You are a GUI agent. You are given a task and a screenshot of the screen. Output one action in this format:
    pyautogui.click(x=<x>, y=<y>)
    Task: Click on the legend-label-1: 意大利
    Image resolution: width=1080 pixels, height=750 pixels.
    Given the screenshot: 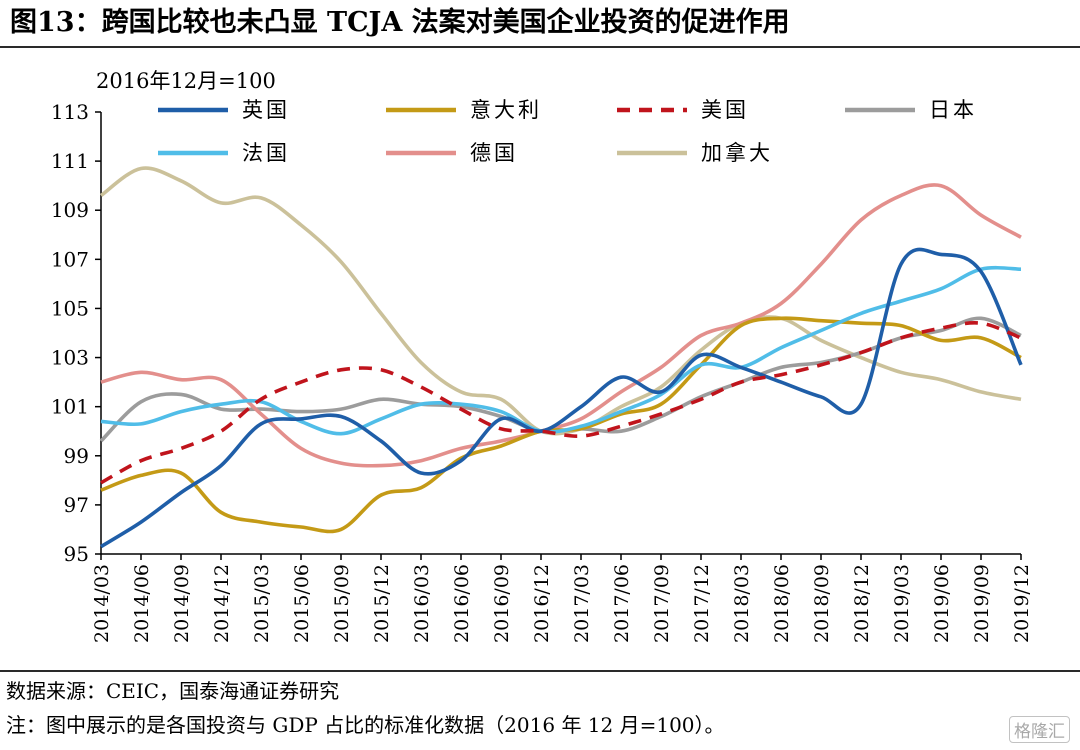 What is the action you would take?
    pyautogui.click(x=506, y=110)
    